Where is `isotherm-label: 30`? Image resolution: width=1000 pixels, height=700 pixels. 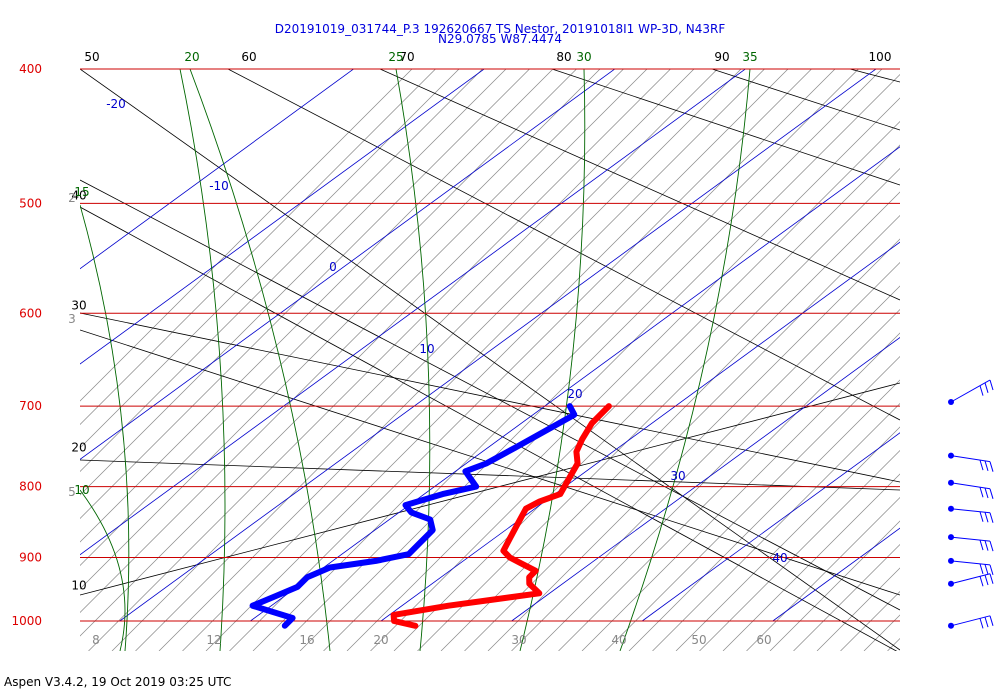
isotherm-label: 30 is located at coordinates (677, 476).